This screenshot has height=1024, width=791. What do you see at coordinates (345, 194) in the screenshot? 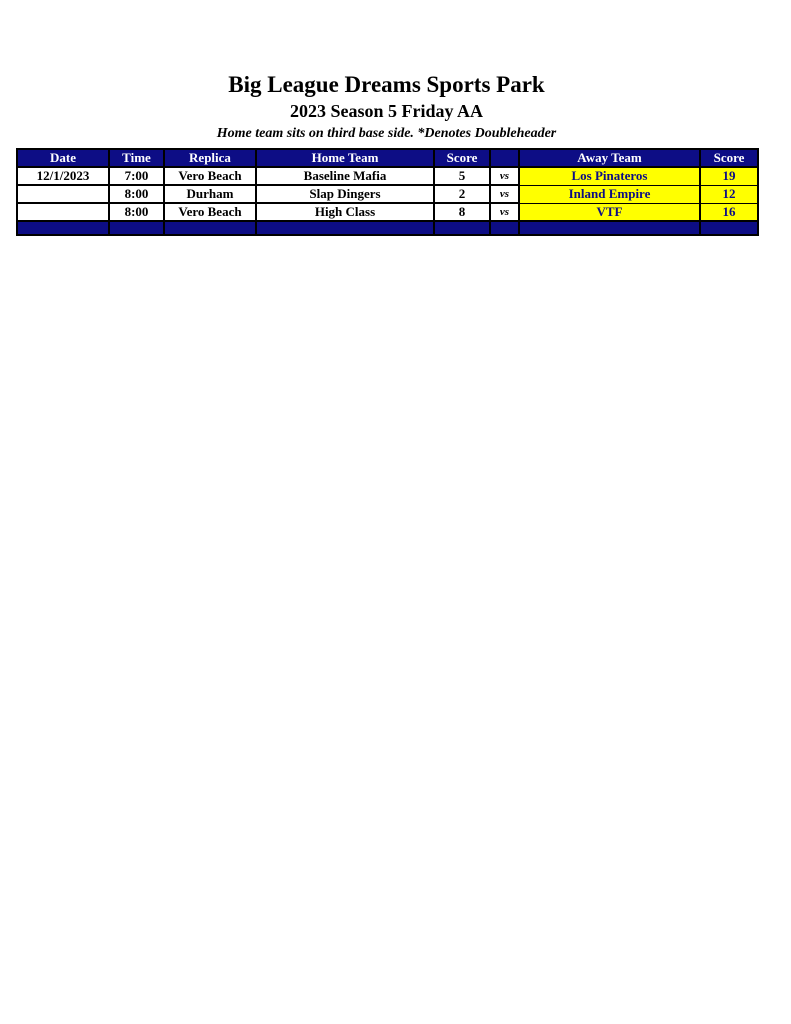
I see `home-team-cell: Slap Dingers` at bounding box center [345, 194].